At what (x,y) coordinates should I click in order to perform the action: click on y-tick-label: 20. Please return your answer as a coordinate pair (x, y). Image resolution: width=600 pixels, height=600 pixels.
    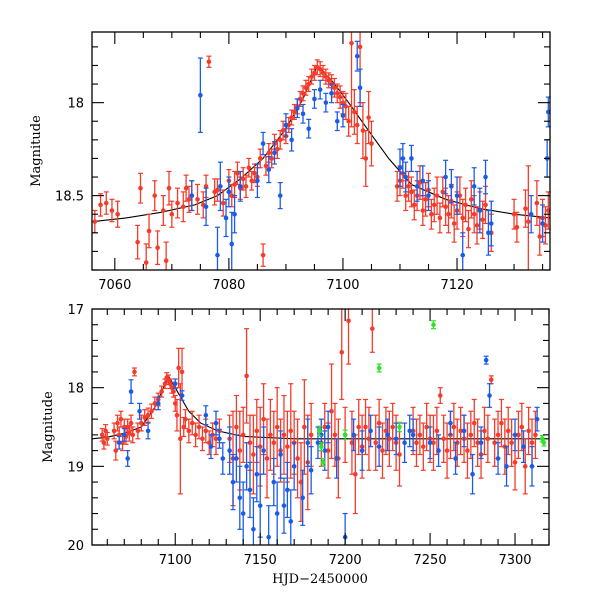
    Looking at the image, I should click on (75, 546).